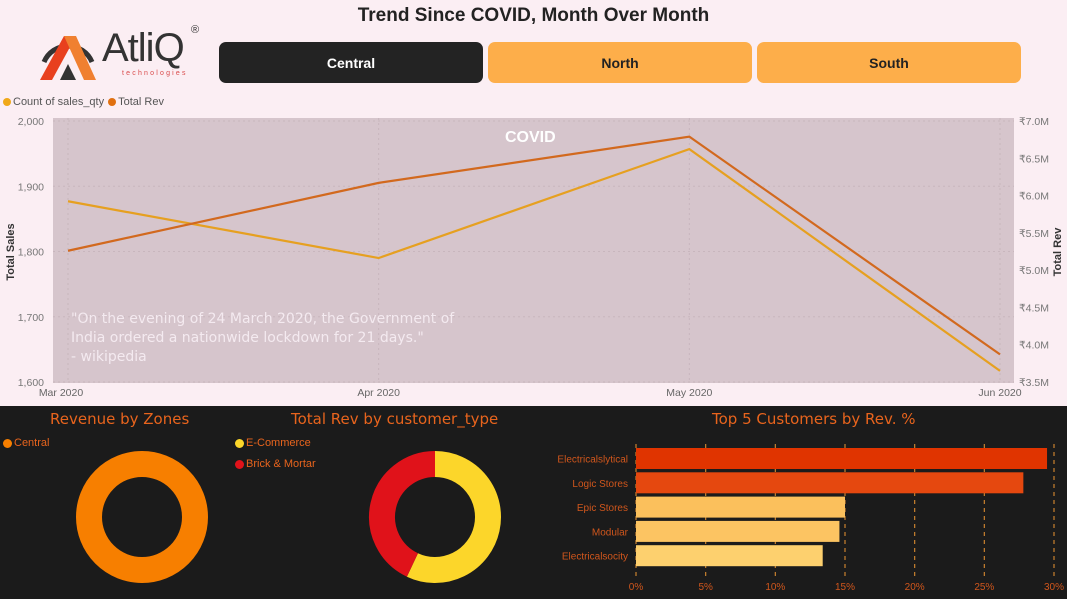 The image size is (1067, 599). What do you see at coordinates (689, 393) in the screenshot?
I see `x-tick-label: May 2020` at bounding box center [689, 393].